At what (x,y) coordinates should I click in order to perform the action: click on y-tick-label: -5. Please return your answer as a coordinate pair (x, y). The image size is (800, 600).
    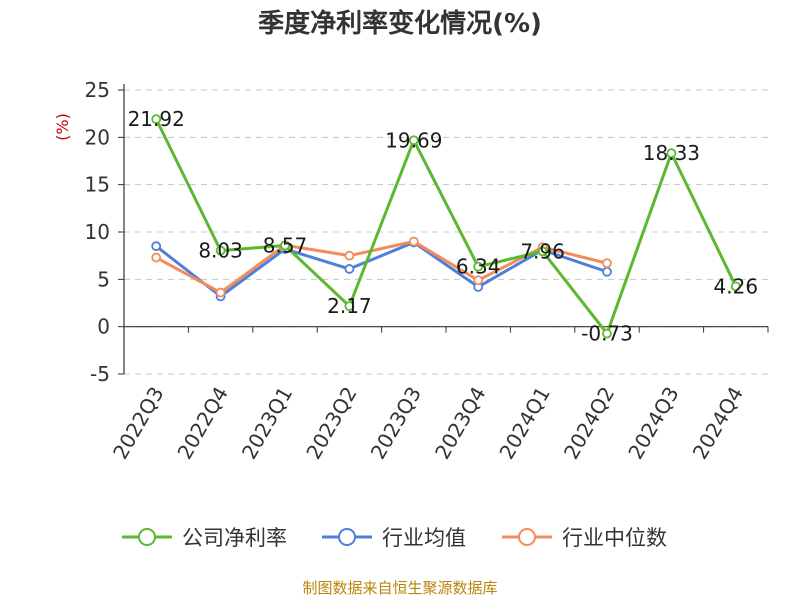
    Looking at the image, I should click on (100, 374).